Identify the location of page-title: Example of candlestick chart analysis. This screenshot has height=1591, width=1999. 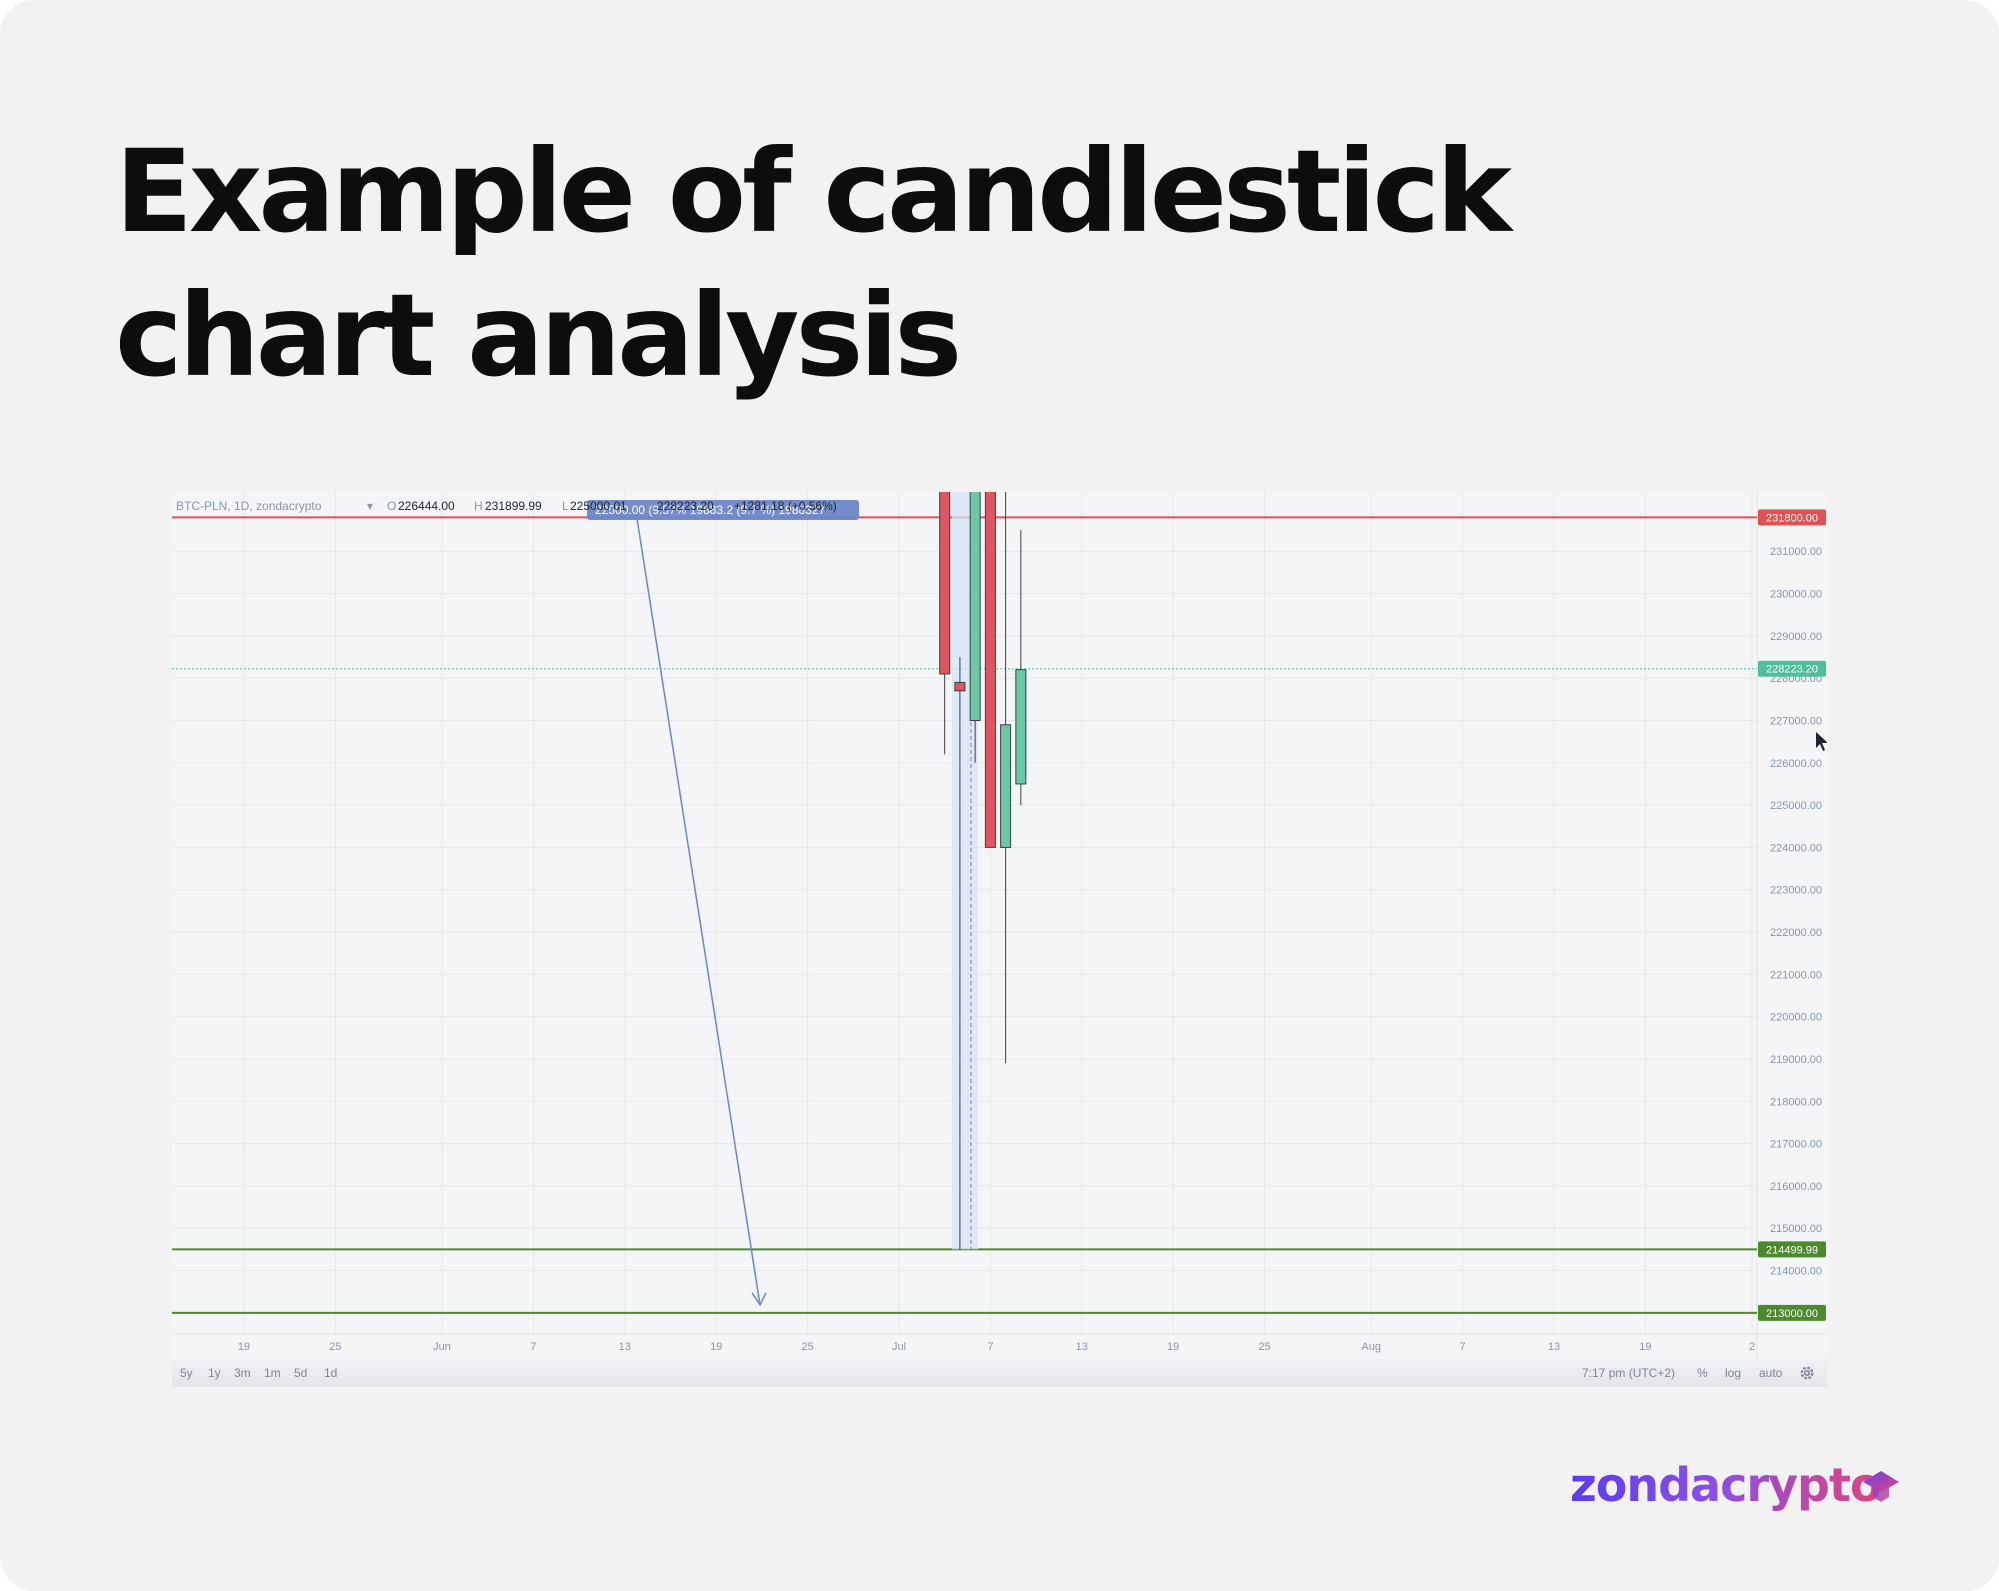
(813, 263).